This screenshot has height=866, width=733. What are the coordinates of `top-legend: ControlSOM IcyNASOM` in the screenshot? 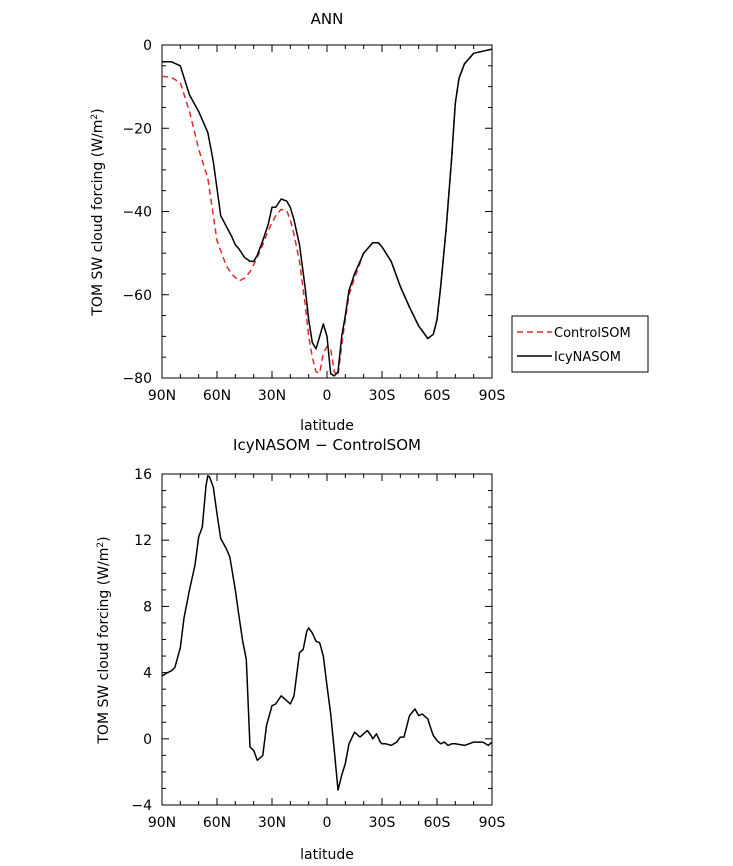 It's located at (580, 344).